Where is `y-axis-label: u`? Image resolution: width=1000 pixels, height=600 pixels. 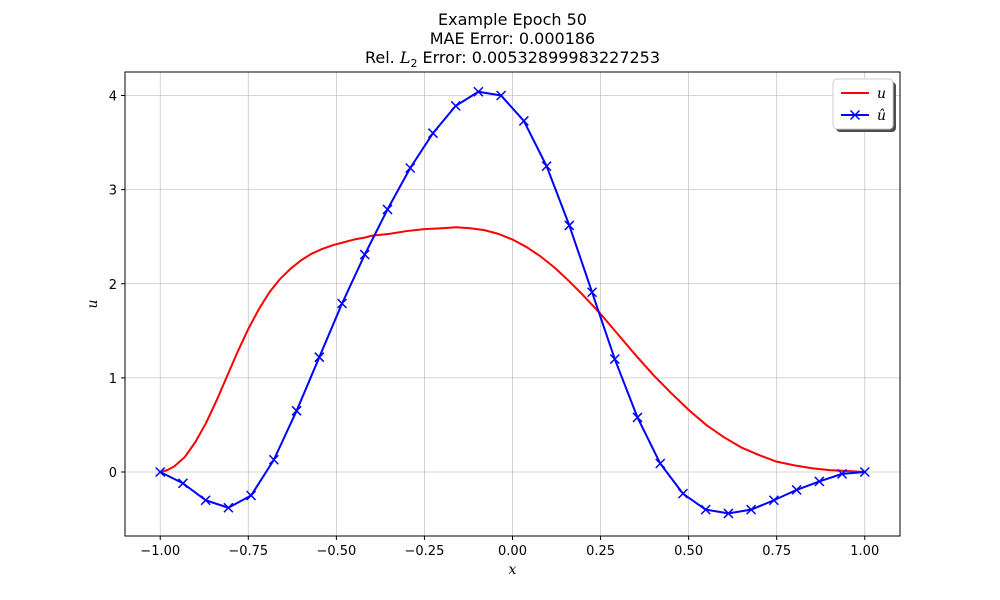
y-axis-label: u is located at coordinates (93, 303).